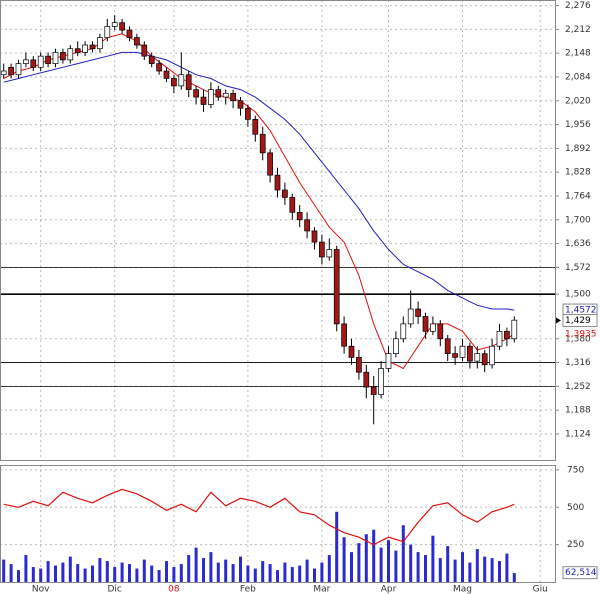  Describe the element at coordinates (578, 101) in the screenshot. I see `y-tick-label: 2,020` at that location.